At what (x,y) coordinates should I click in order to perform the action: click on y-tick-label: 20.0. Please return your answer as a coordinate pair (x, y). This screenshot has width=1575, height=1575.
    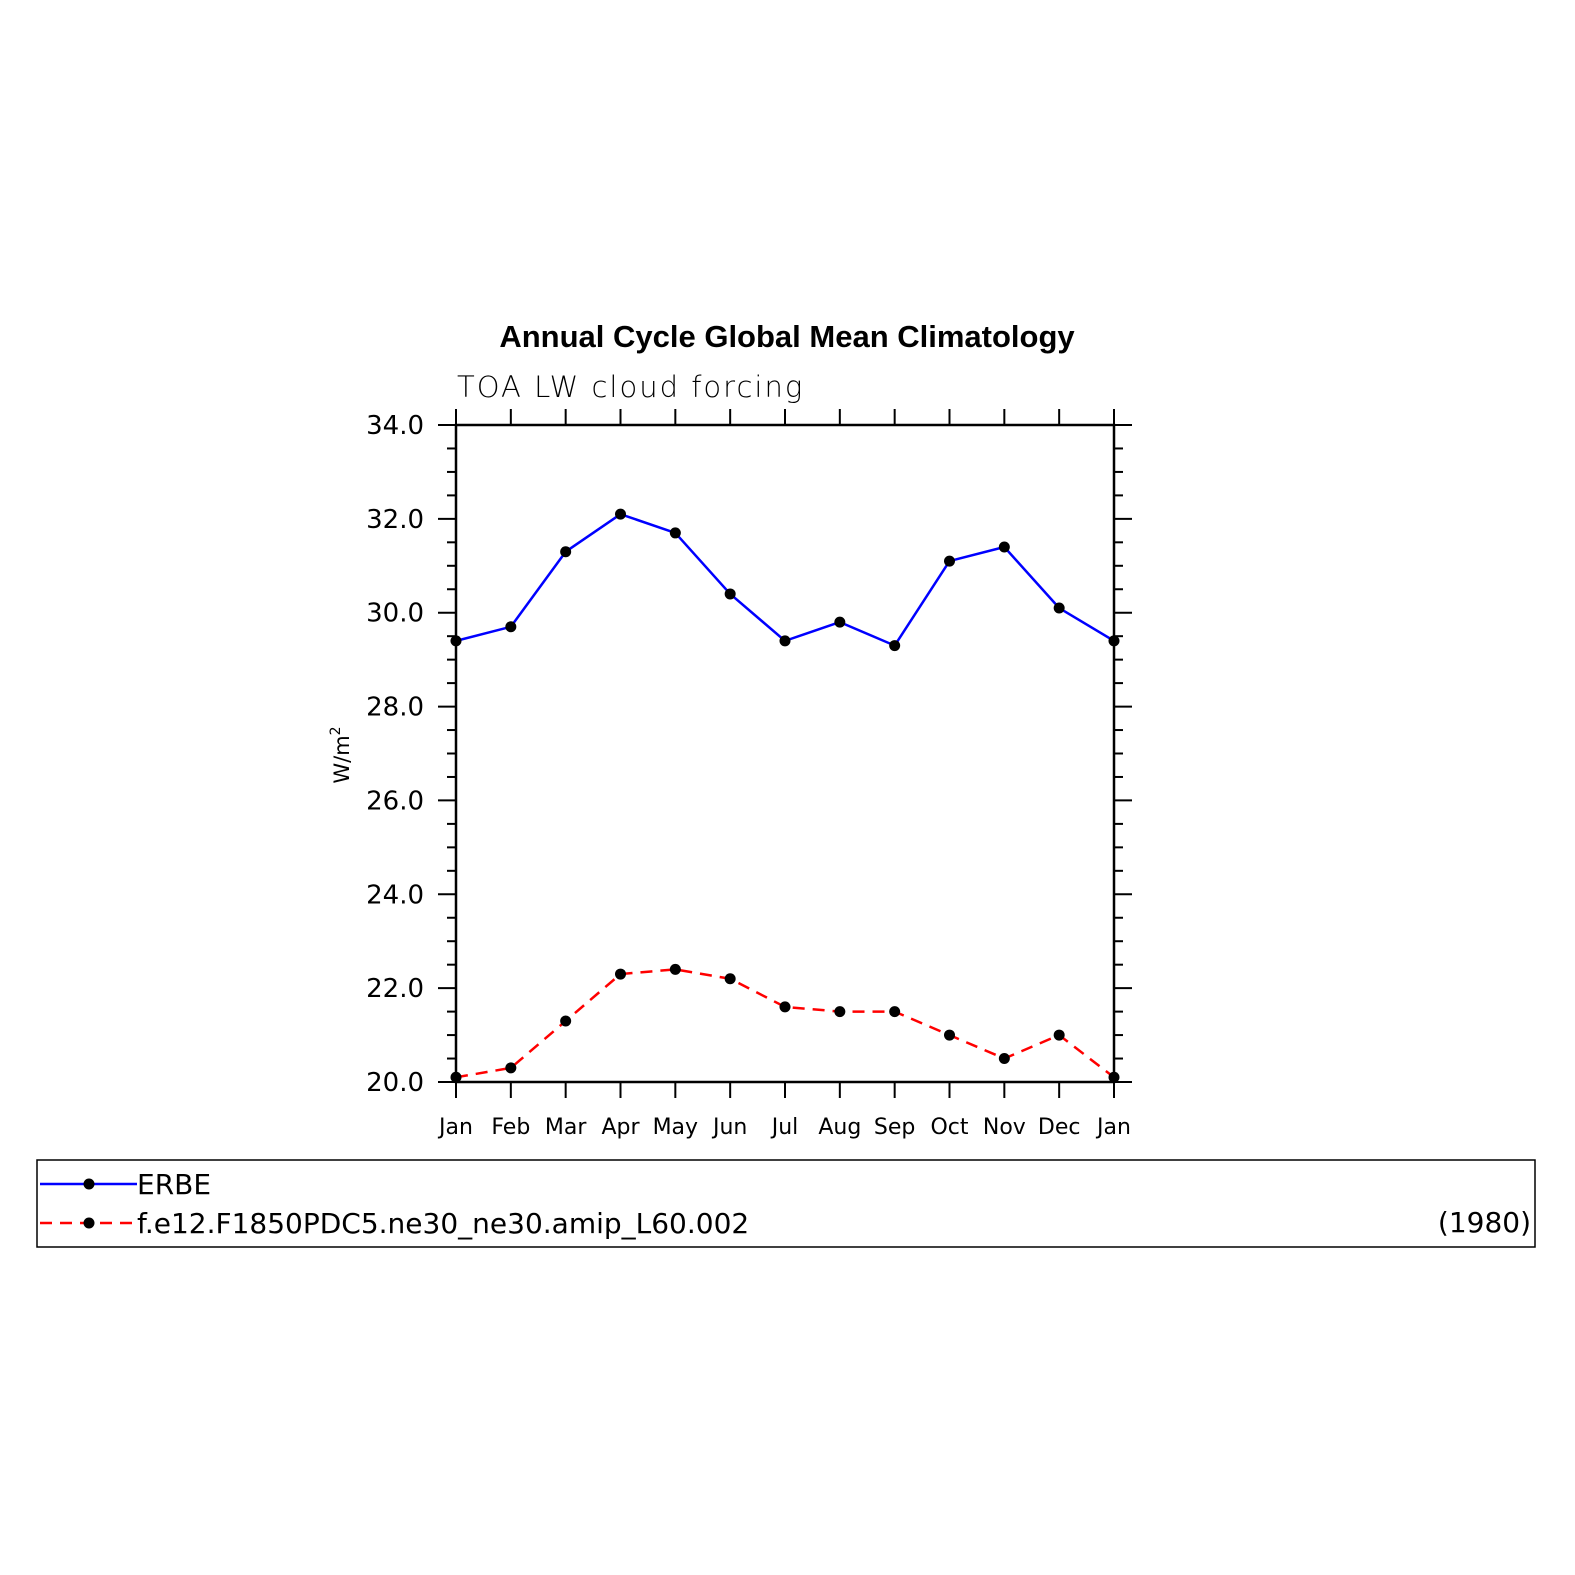
    Looking at the image, I should click on (395, 1083).